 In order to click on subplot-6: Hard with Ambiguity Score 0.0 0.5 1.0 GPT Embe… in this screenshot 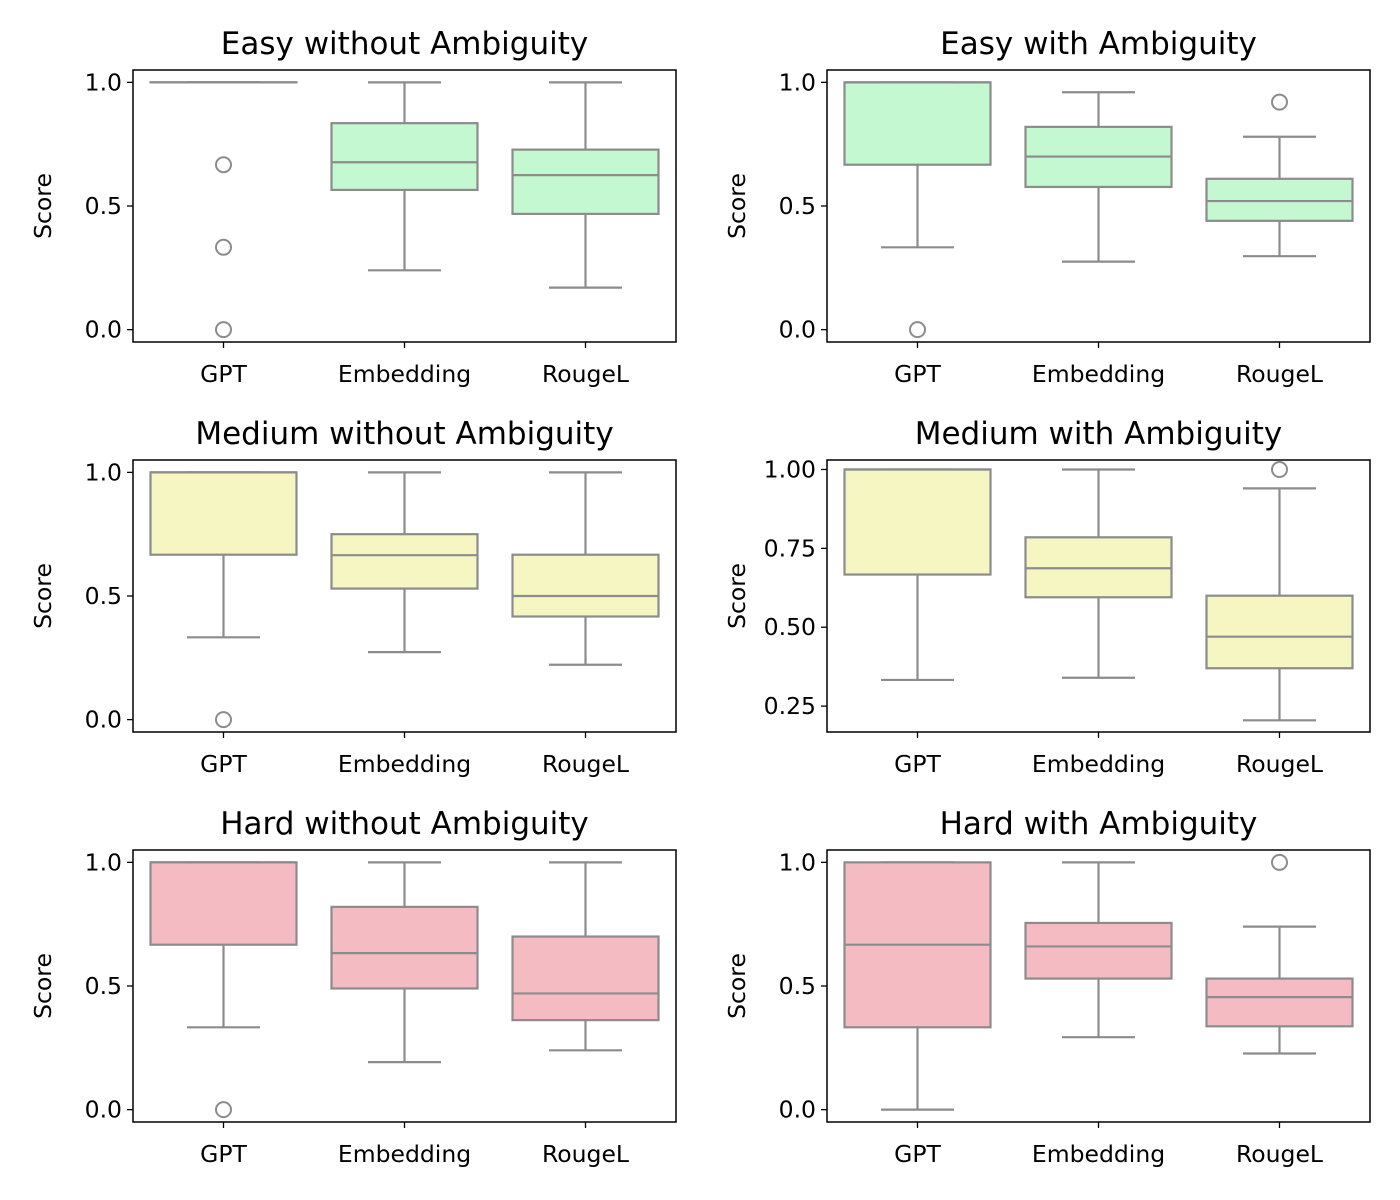, I will do `click(1047, 987)`.